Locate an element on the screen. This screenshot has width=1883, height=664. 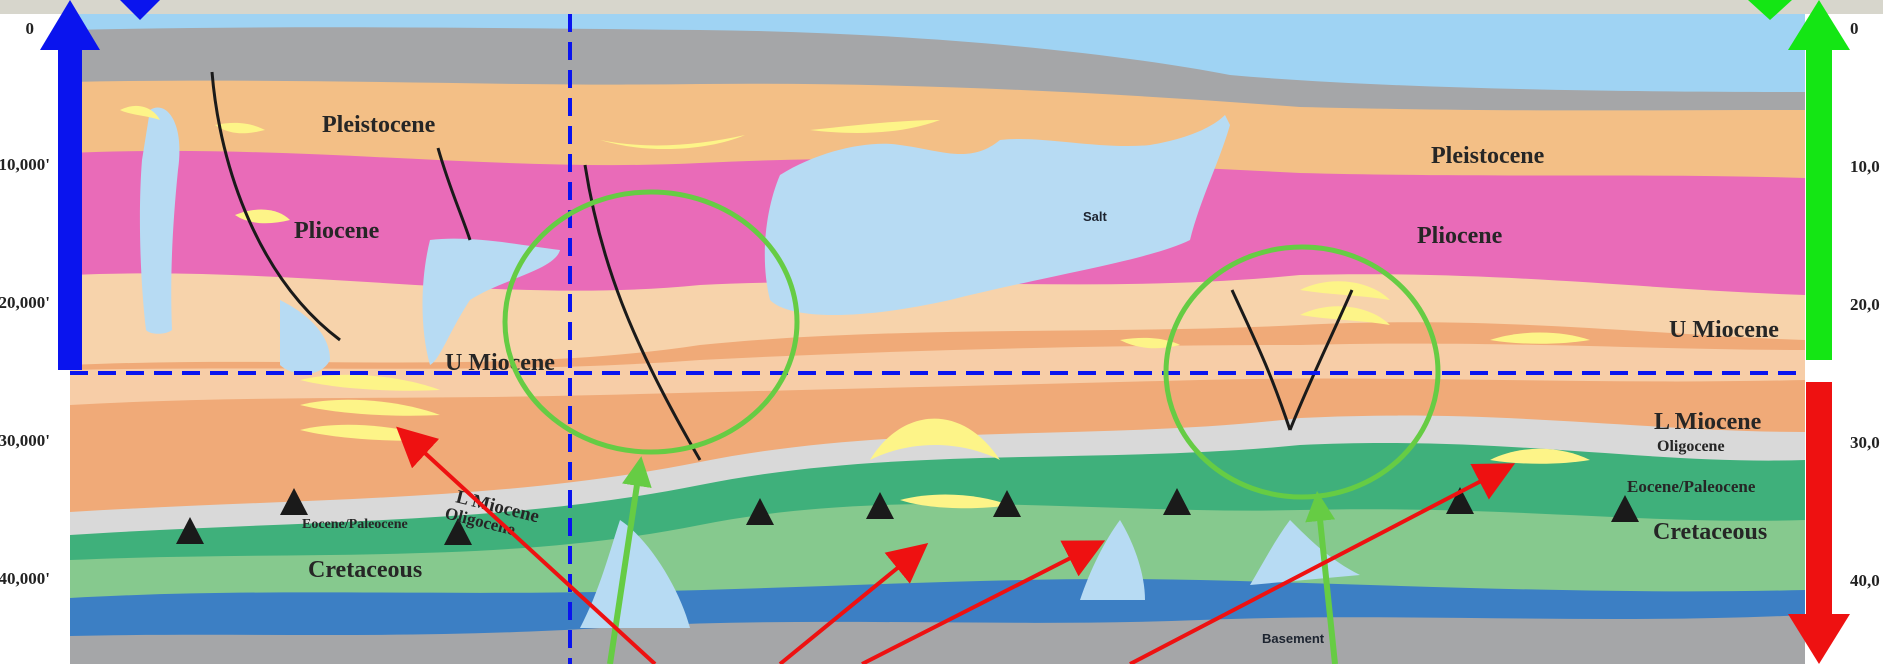
eocene-label-right: Eocene/Paleocene is located at coordinates (1691, 486).